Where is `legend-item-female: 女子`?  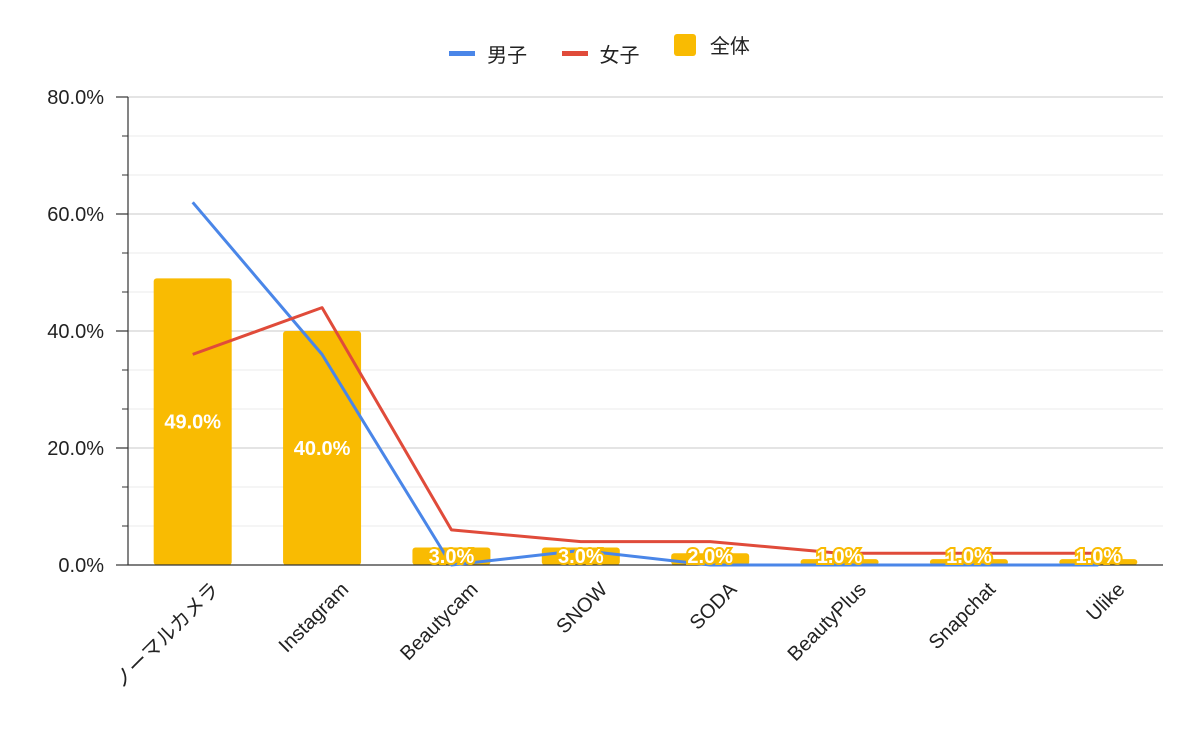
legend-item-female: 女子 is located at coordinates (600, 53).